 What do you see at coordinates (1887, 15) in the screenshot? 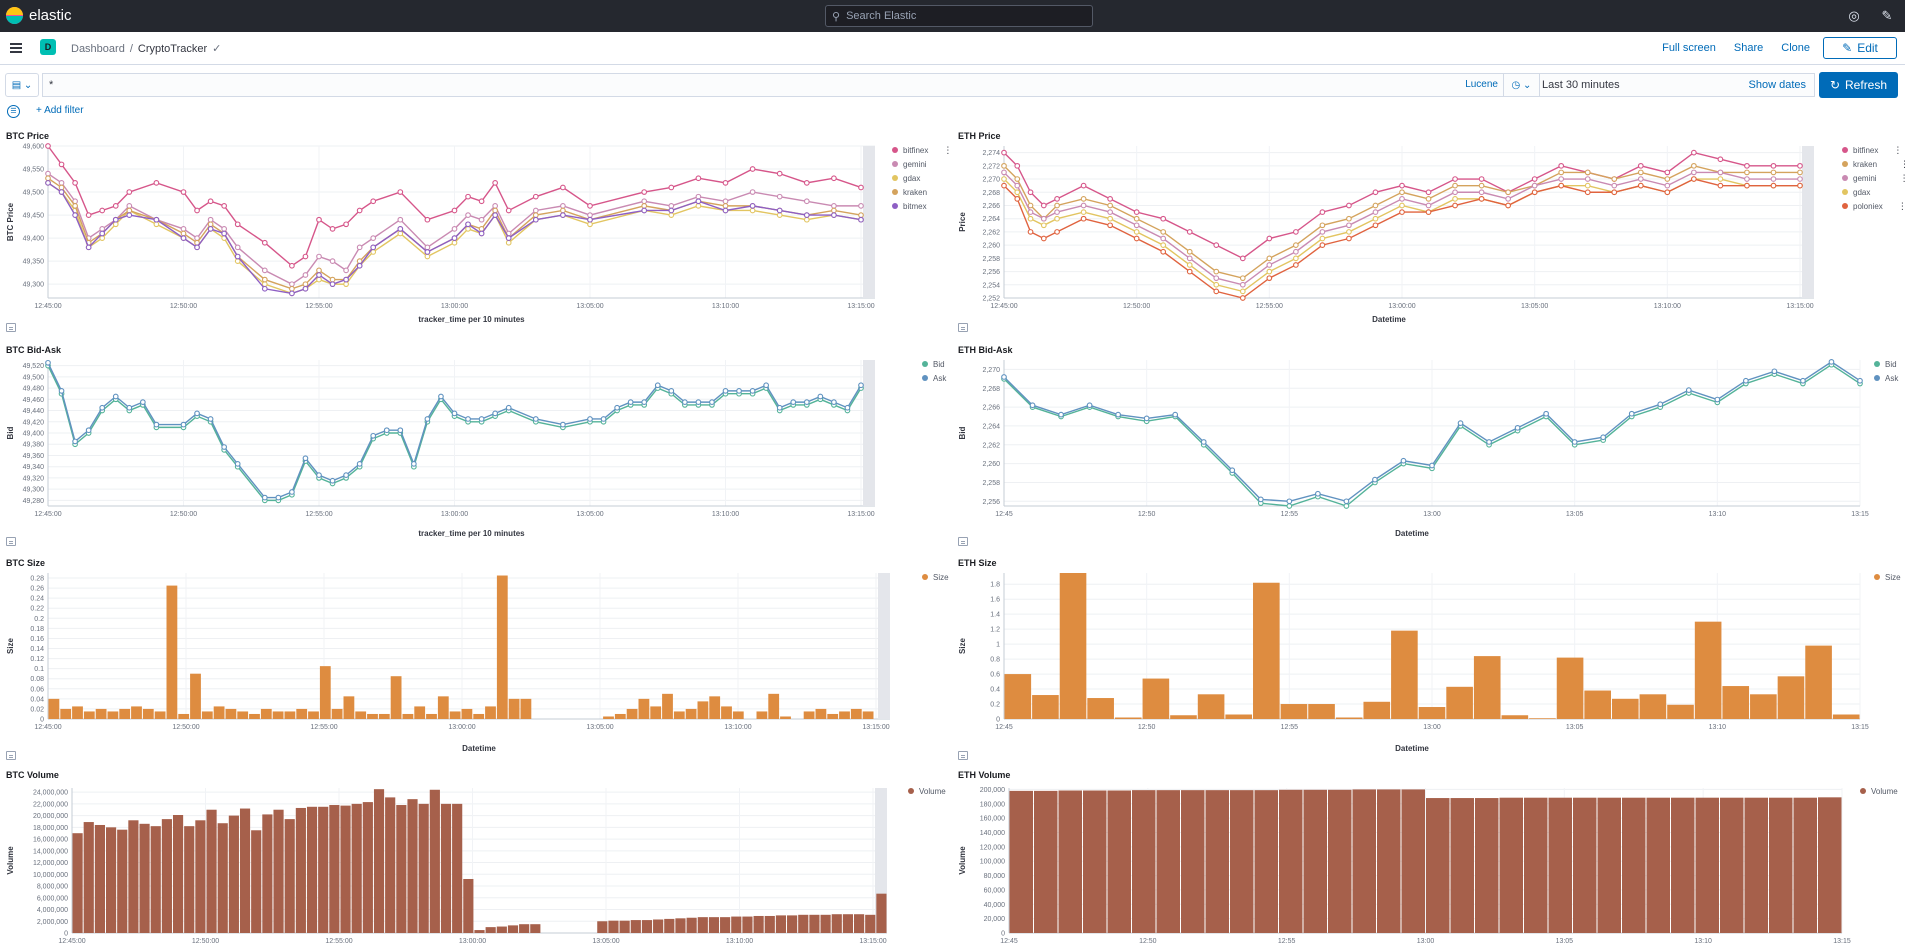
I see `notifications-icon: ✎` at bounding box center [1887, 15].